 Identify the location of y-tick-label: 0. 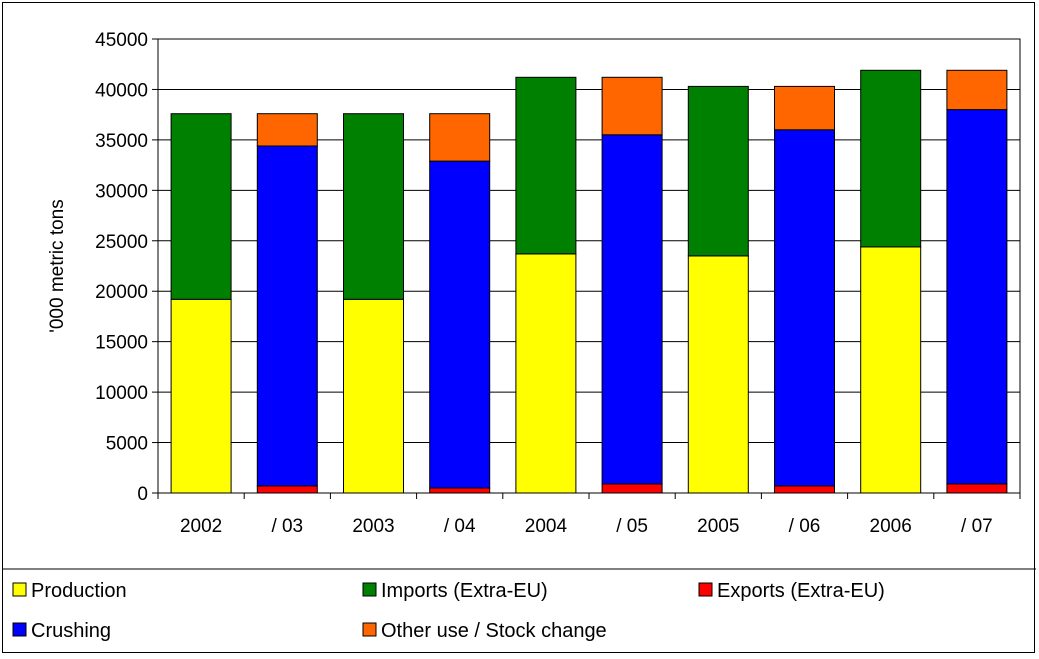
(142, 494).